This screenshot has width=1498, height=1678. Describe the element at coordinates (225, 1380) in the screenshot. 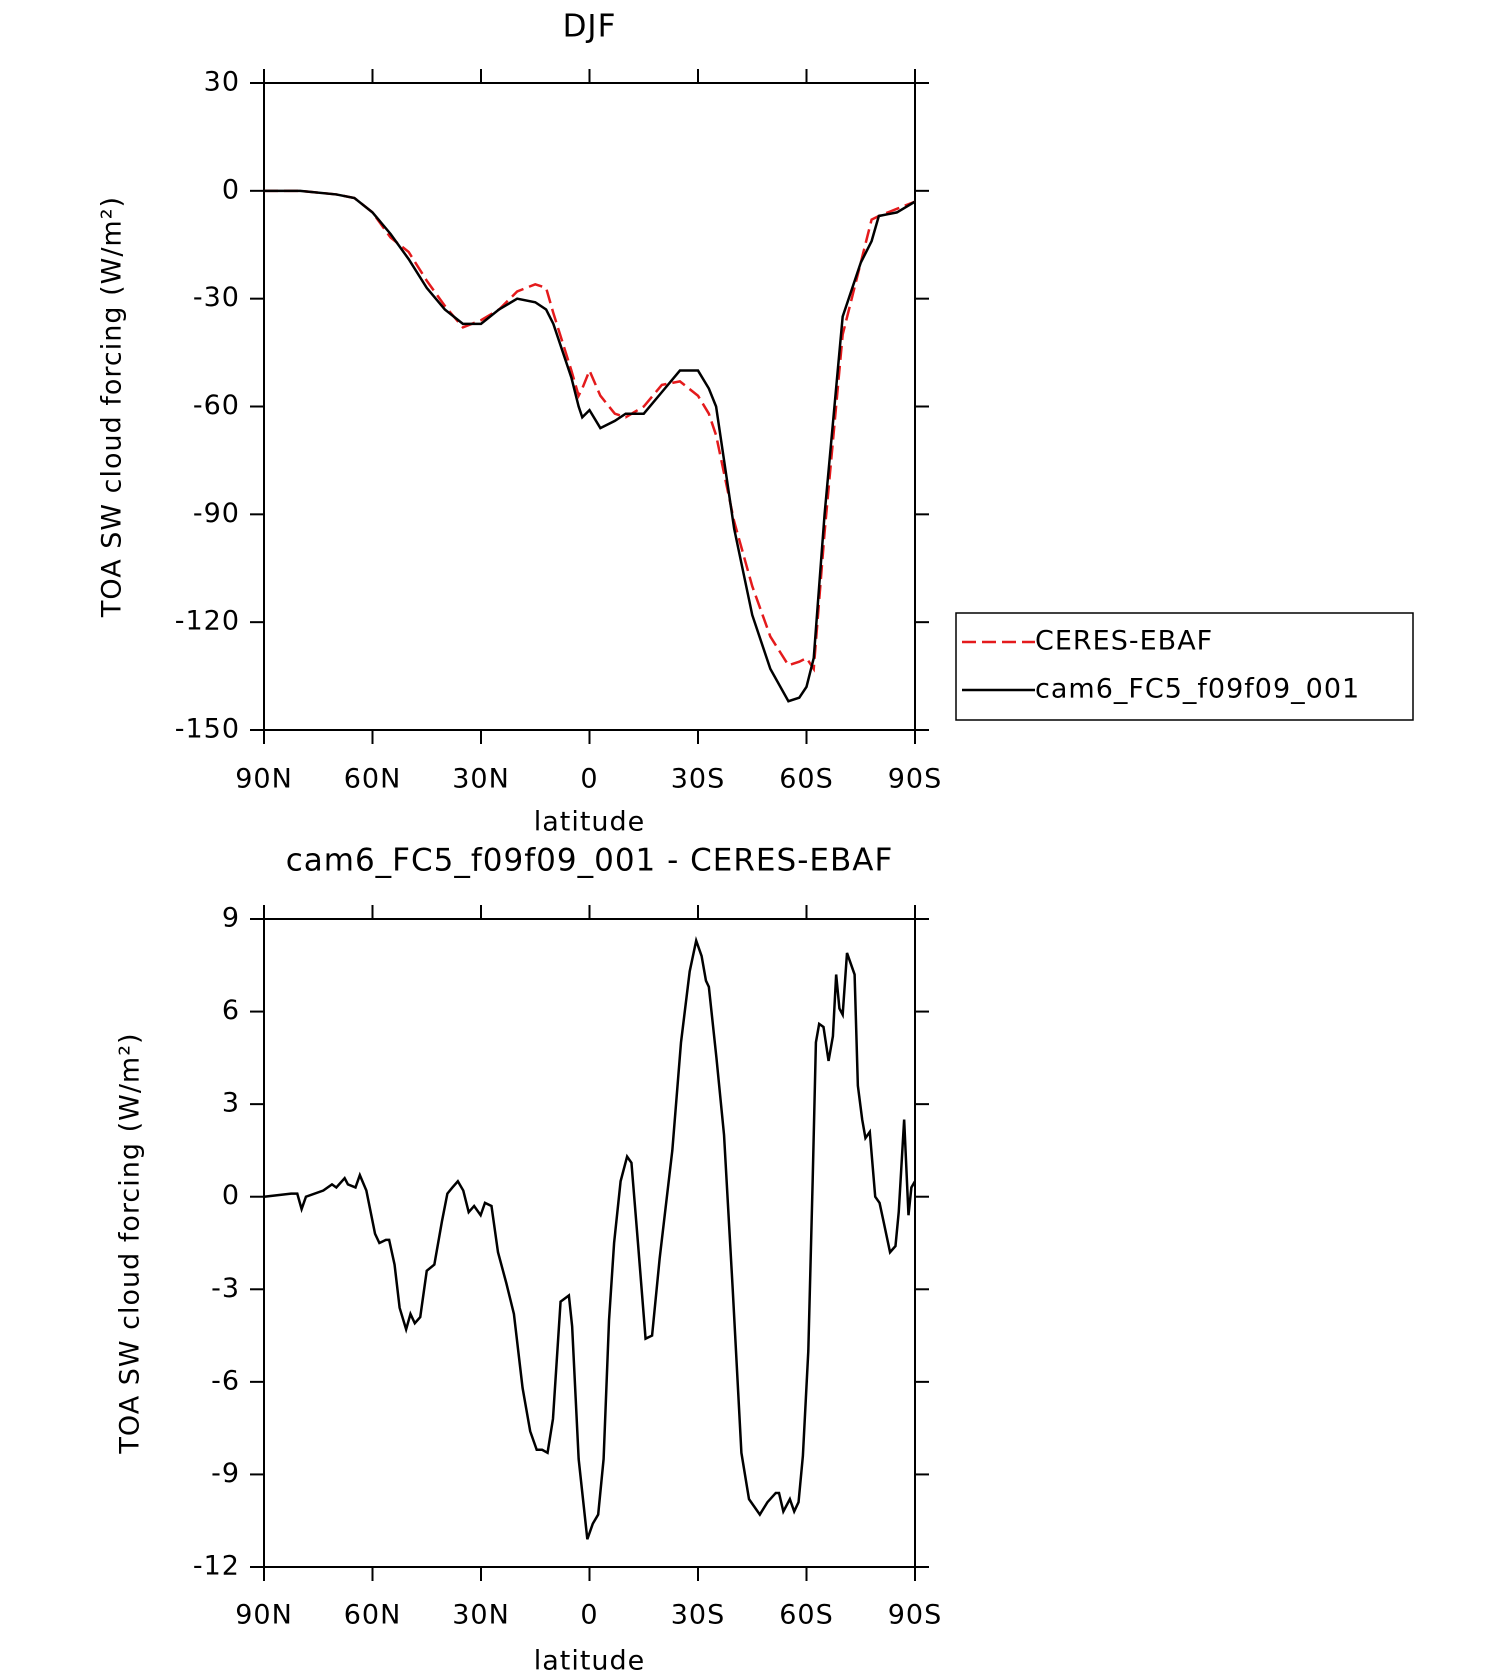

I see `y-tick-label: -6` at that location.